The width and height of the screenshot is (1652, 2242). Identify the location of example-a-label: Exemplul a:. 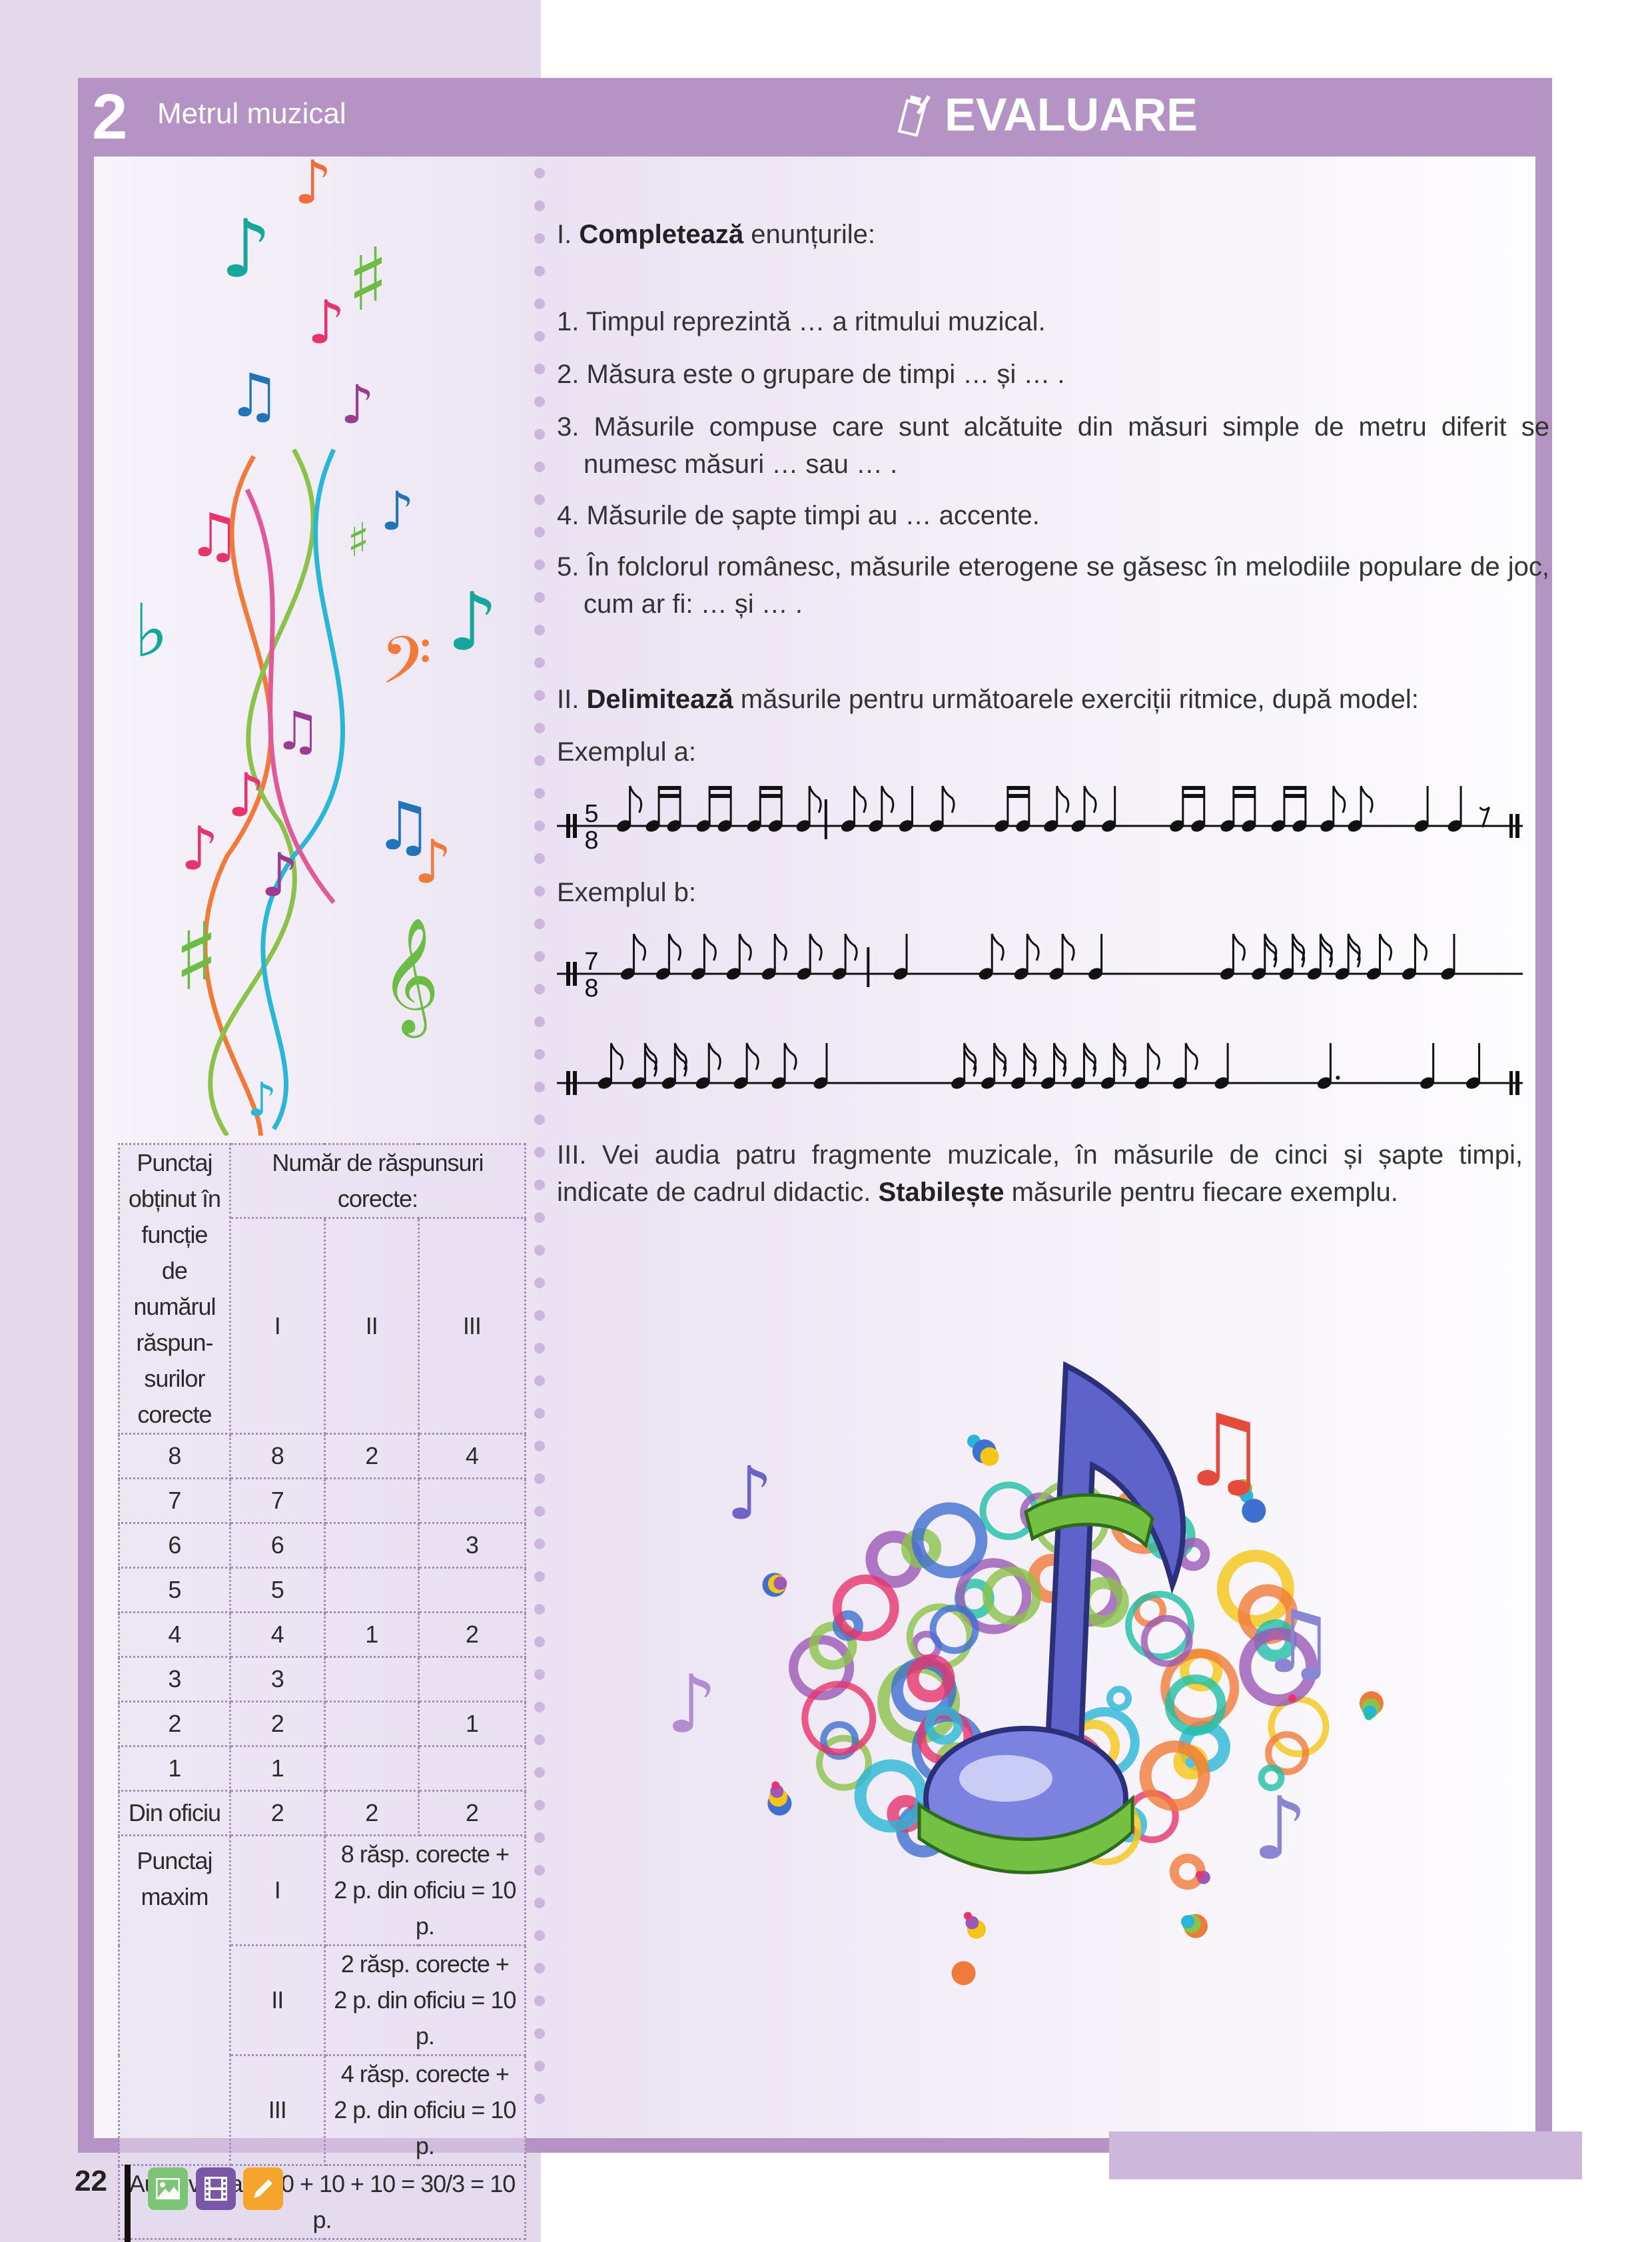
(626, 752).